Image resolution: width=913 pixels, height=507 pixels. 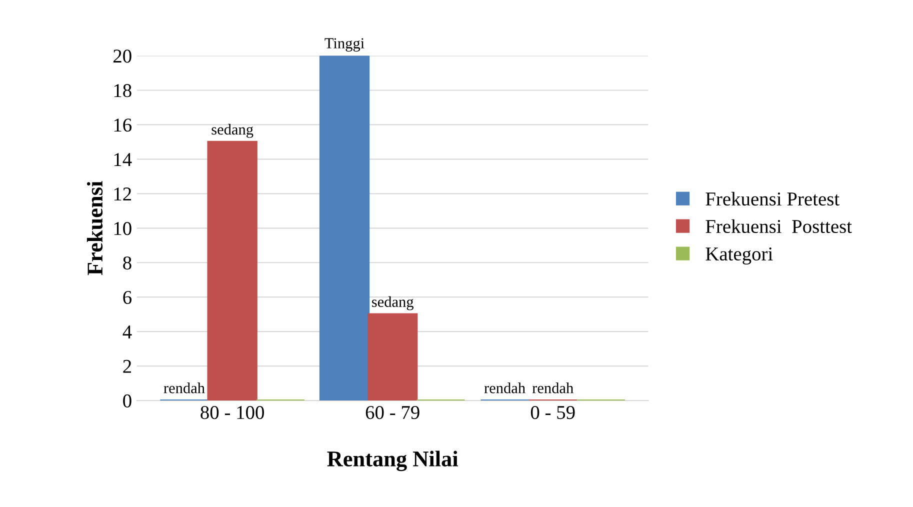 What do you see at coordinates (123, 125) in the screenshot?
I see `y-tick-label: 16` at bounding box center [123, 125].